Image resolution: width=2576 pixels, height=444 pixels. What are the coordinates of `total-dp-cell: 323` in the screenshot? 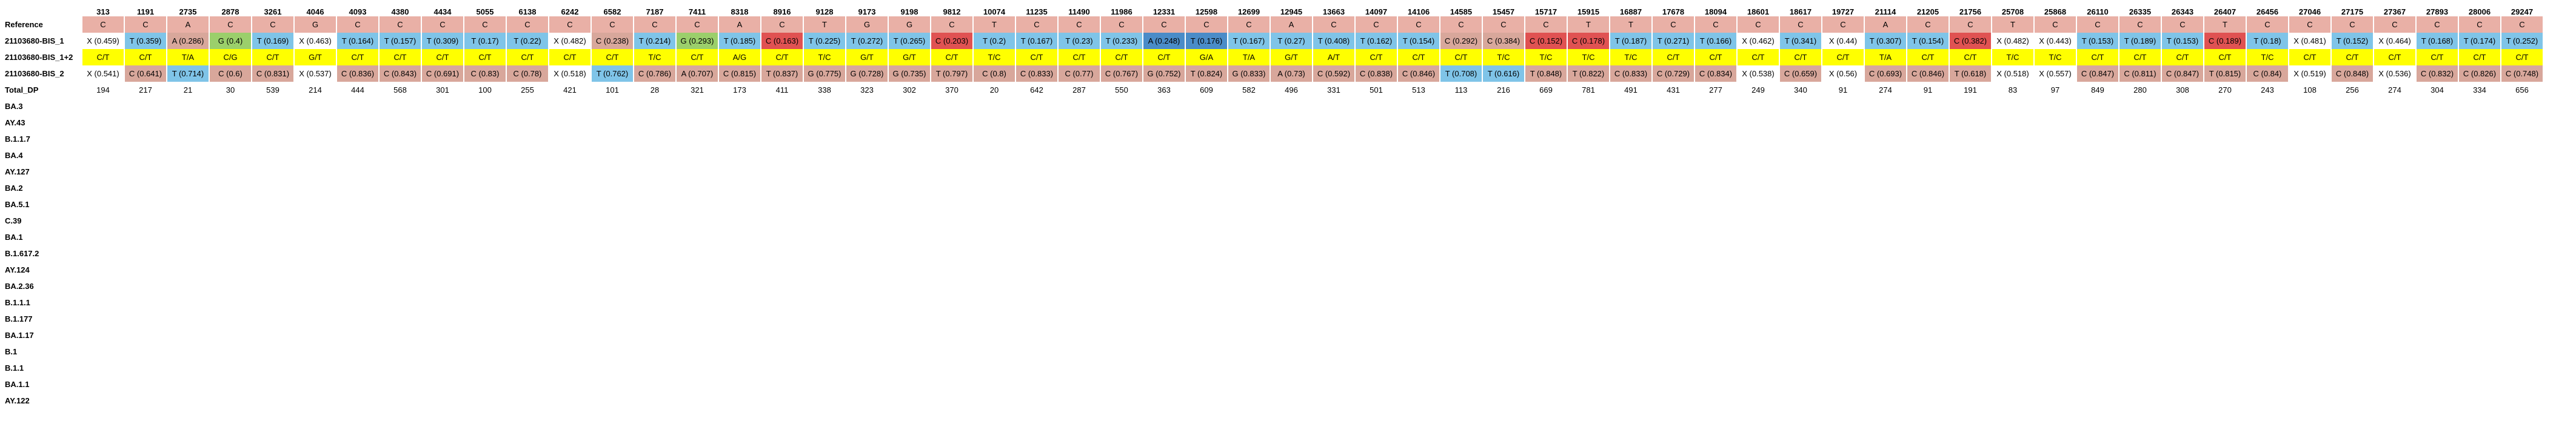 It's located at (867, 89).